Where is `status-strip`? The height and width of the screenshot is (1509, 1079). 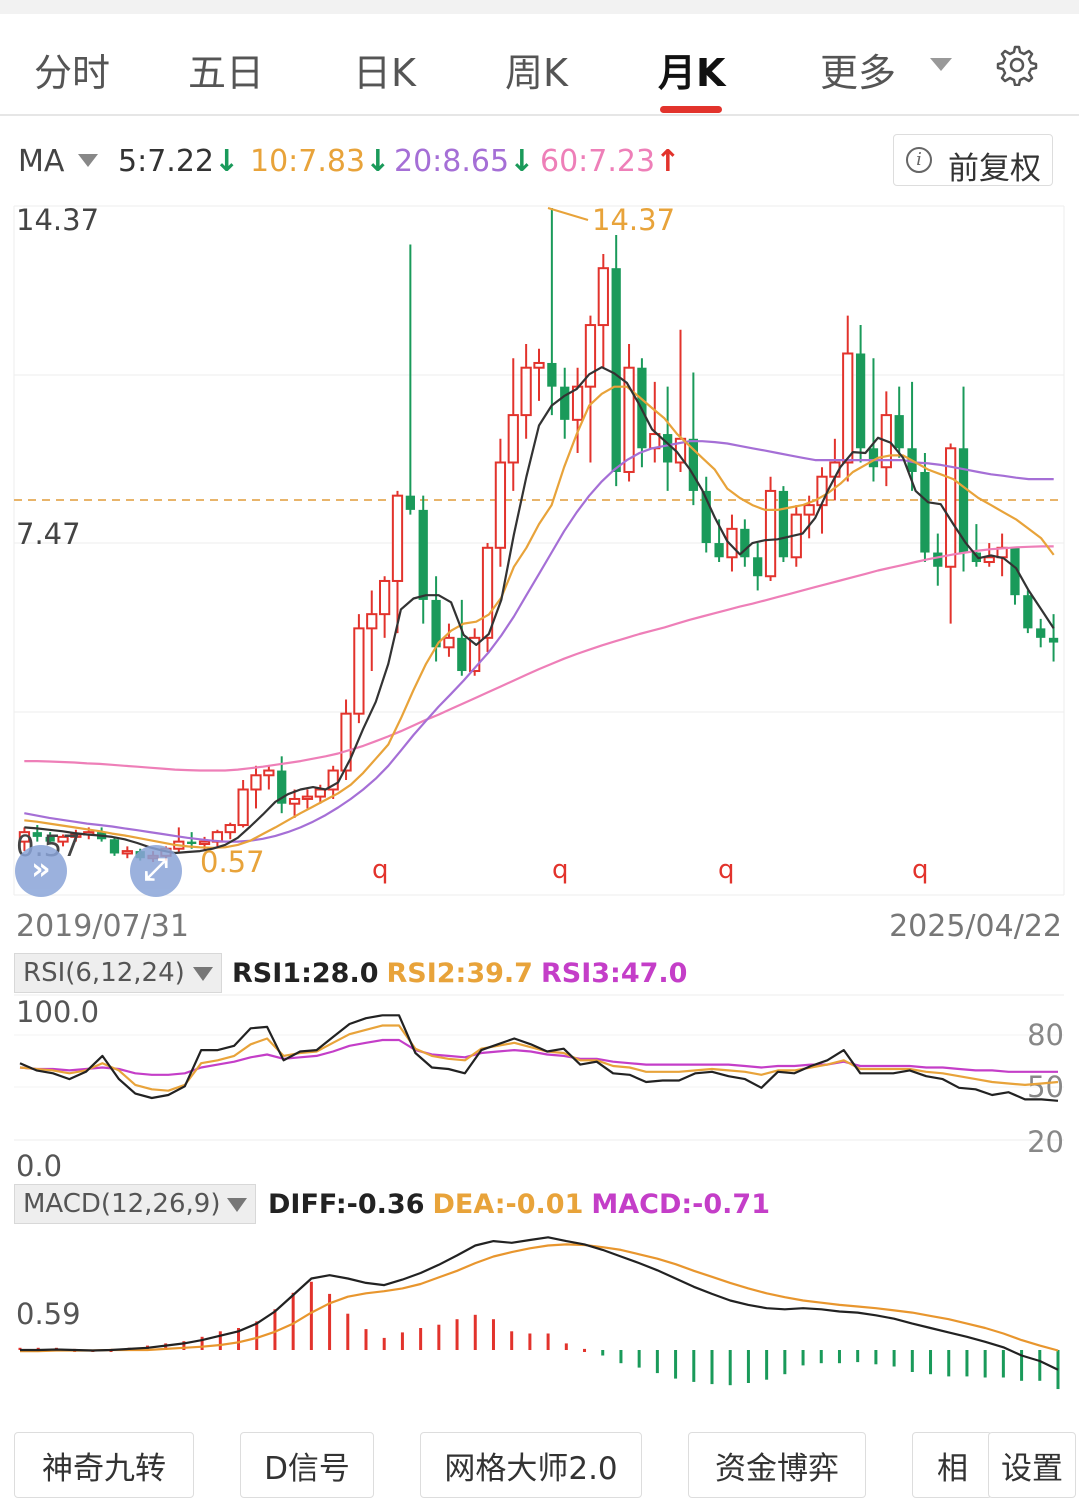
status-strip is located at coordinates (539, 7).